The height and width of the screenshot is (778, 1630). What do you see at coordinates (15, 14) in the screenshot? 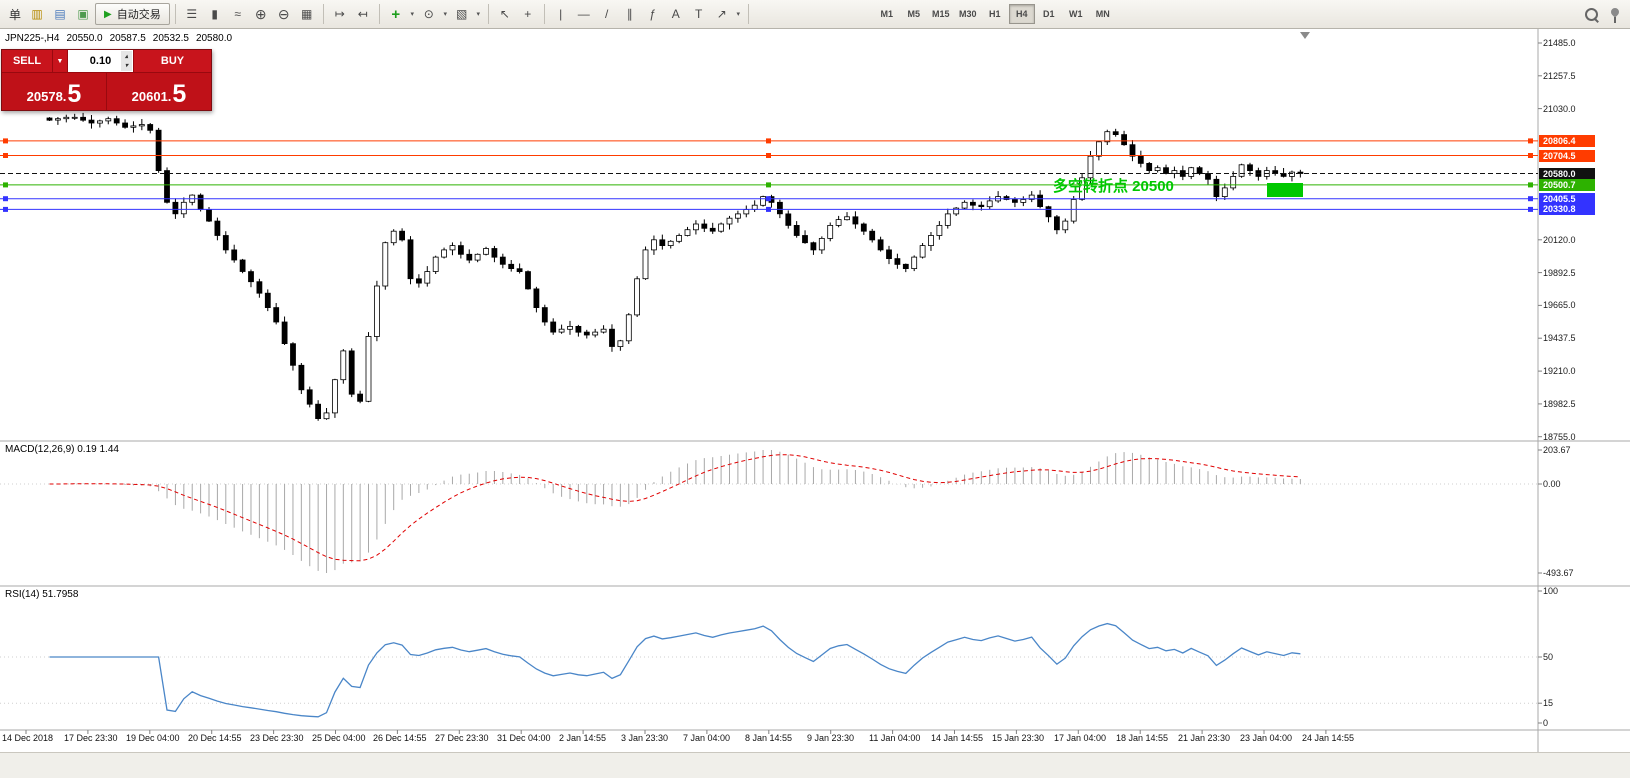
I see `new-order-button: 单` at bounding box center [15, 14].